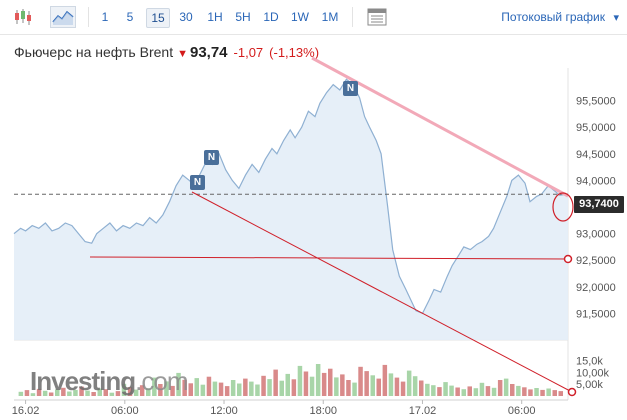 The height and width of the screenshot is (420, 627). I want to click on timeframe-1d: 1D, so click(271, 17).